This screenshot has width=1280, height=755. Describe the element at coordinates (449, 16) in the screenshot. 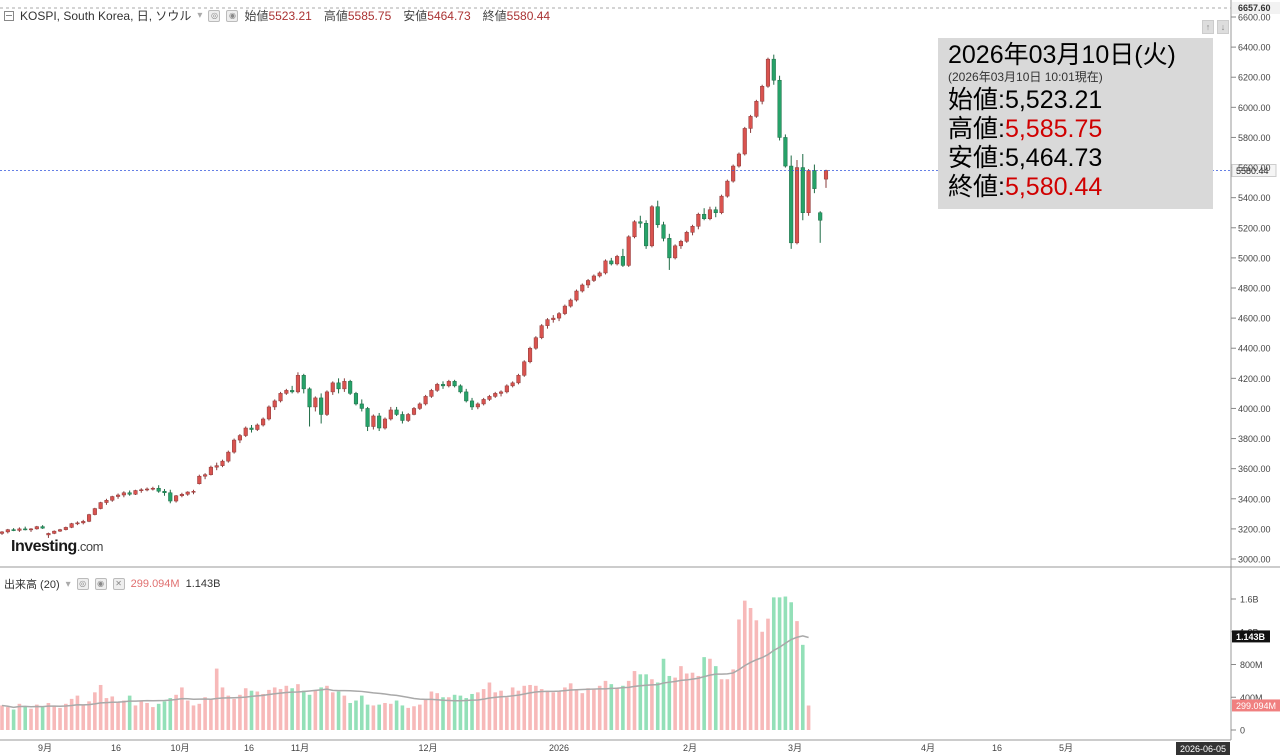

I see `low-value: 5464.73` at that location.